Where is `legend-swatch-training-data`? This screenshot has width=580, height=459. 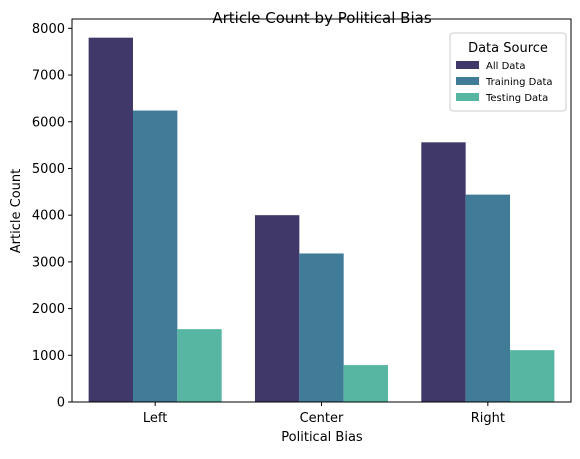
legend-swatch-training-data is located at coordinates (467, 81).